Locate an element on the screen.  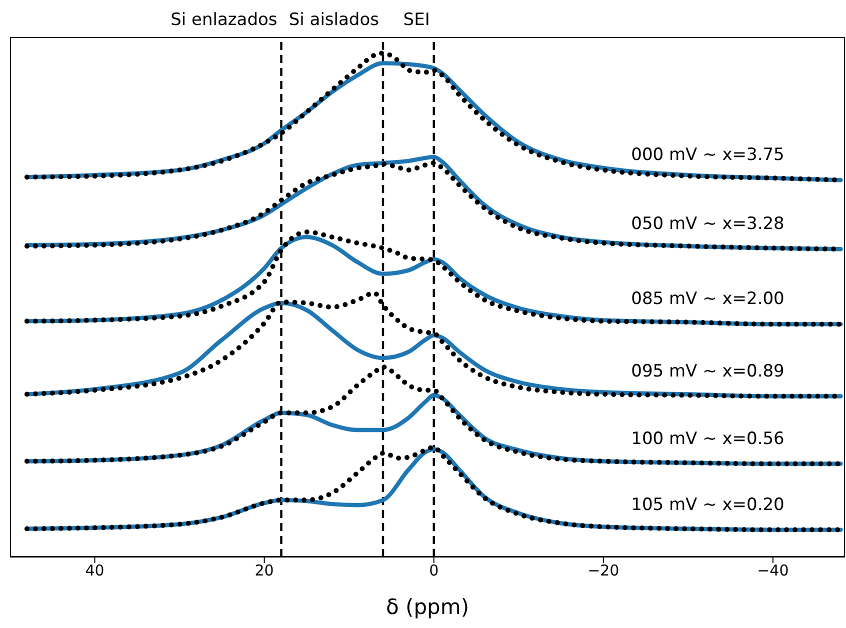
annotation: 100 mV ~ x=0.56 is located at coordinates (707, 438).